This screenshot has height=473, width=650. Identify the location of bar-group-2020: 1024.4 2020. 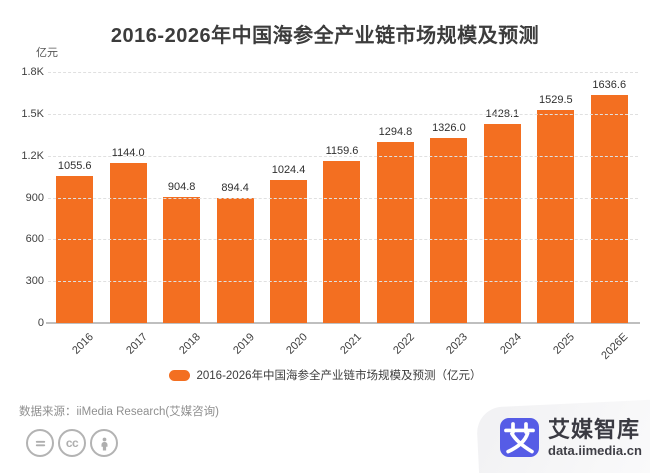
(288, 214).